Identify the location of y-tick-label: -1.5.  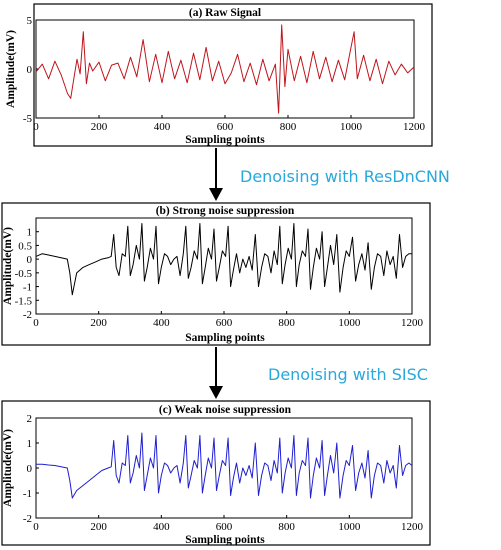
(24, 301).